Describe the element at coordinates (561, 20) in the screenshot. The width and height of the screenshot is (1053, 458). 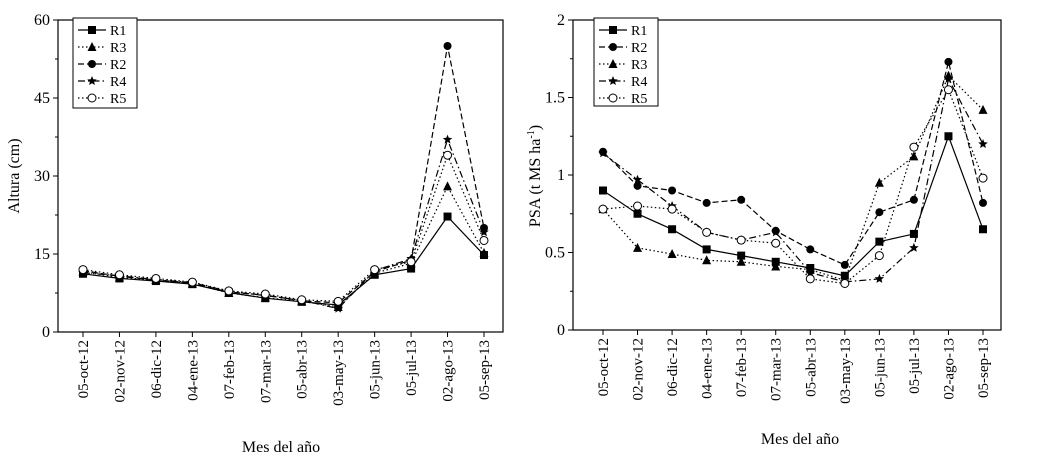
I see `y-tick-label: 2` at that location.